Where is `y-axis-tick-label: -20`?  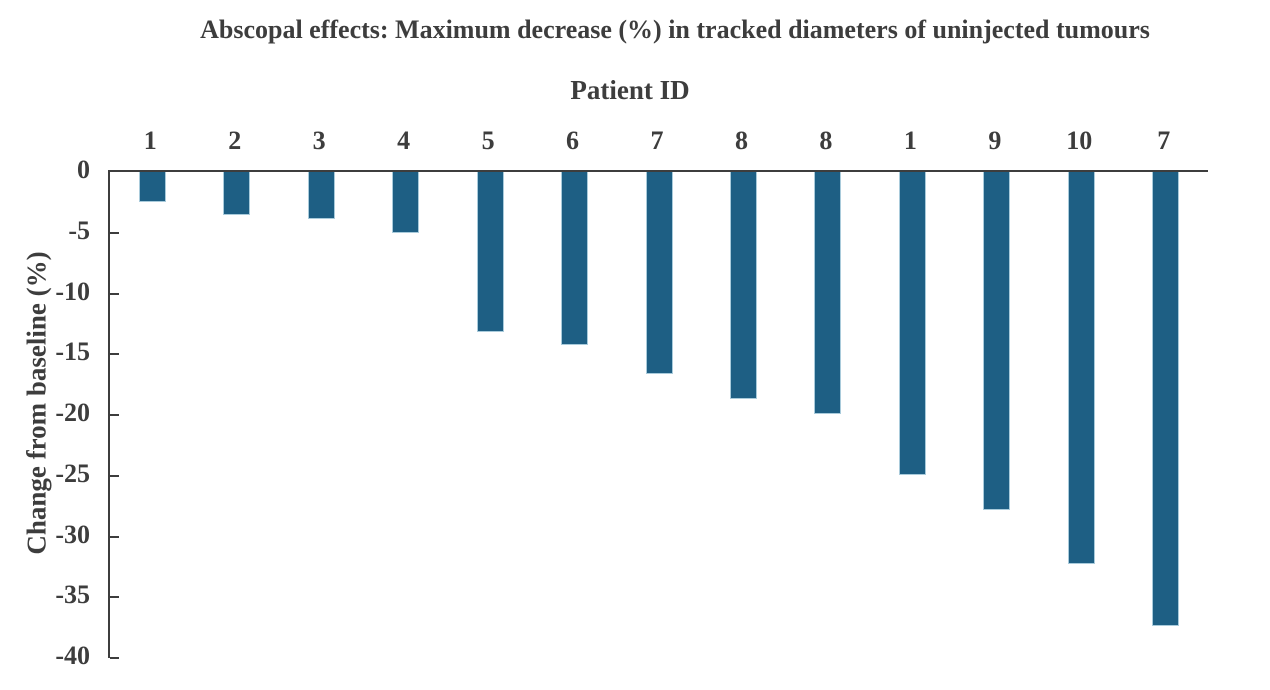
y-axis-tick-label: -20 is located at coordinates (72, 412).